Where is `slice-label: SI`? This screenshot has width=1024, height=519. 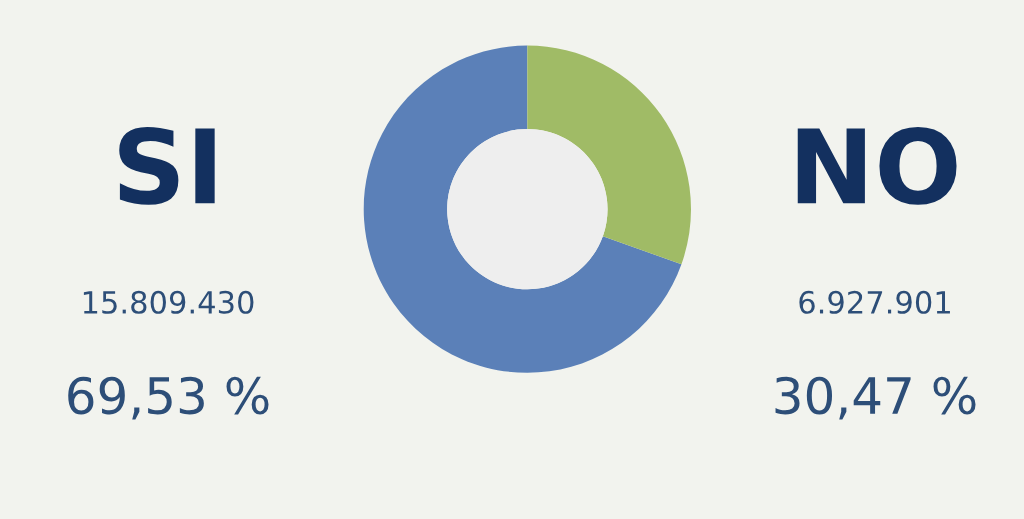
slice-label: SI is located at coordinates (167, 166).